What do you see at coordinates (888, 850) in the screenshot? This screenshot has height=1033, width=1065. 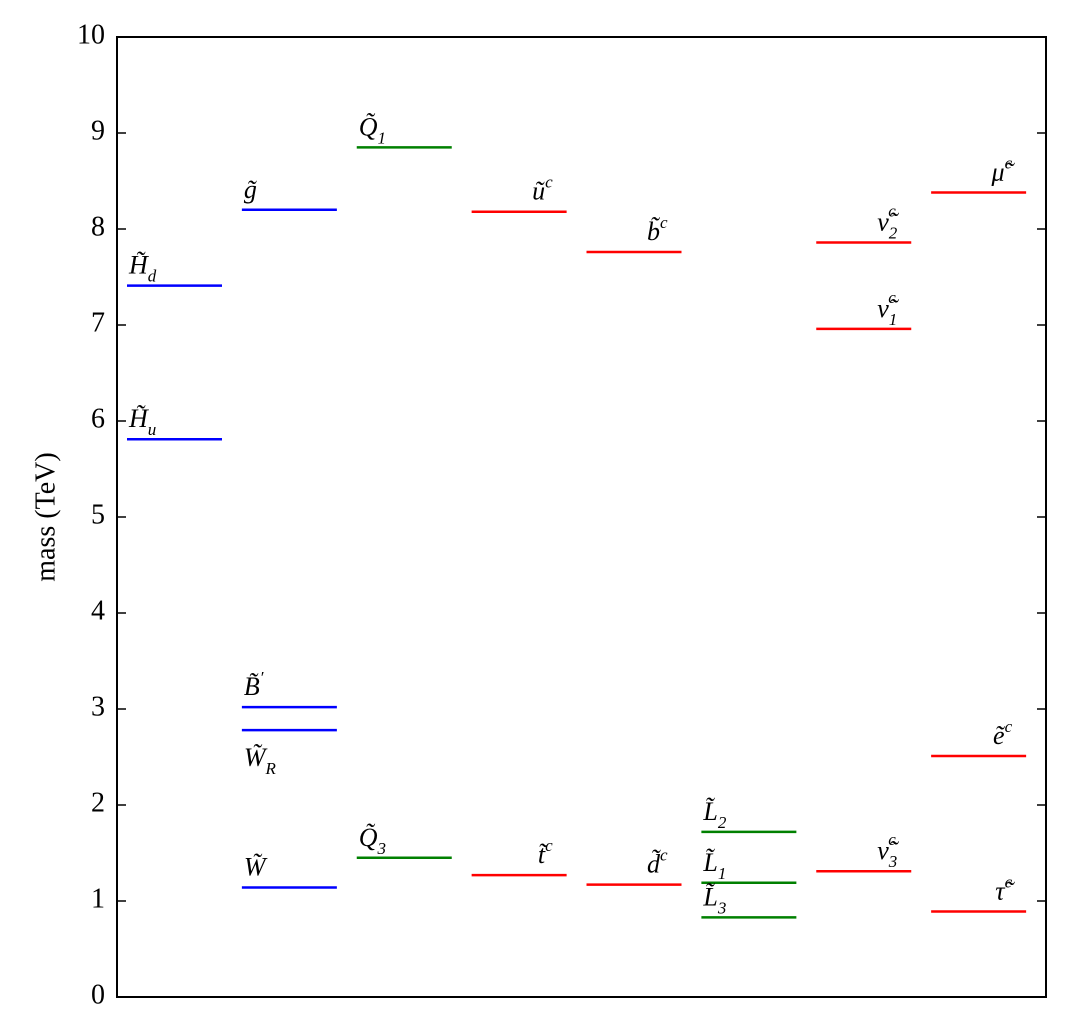 I see `level-label: ν̃3c` at bounding box center [888, 850].